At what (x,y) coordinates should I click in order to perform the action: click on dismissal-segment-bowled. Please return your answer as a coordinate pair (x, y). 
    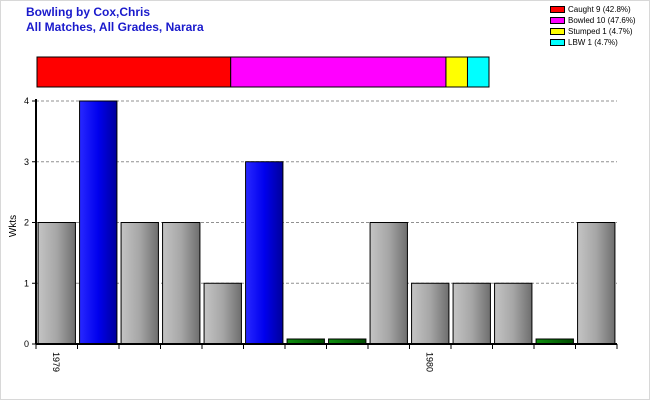
    Looking at the image, I should click on (338, 72).